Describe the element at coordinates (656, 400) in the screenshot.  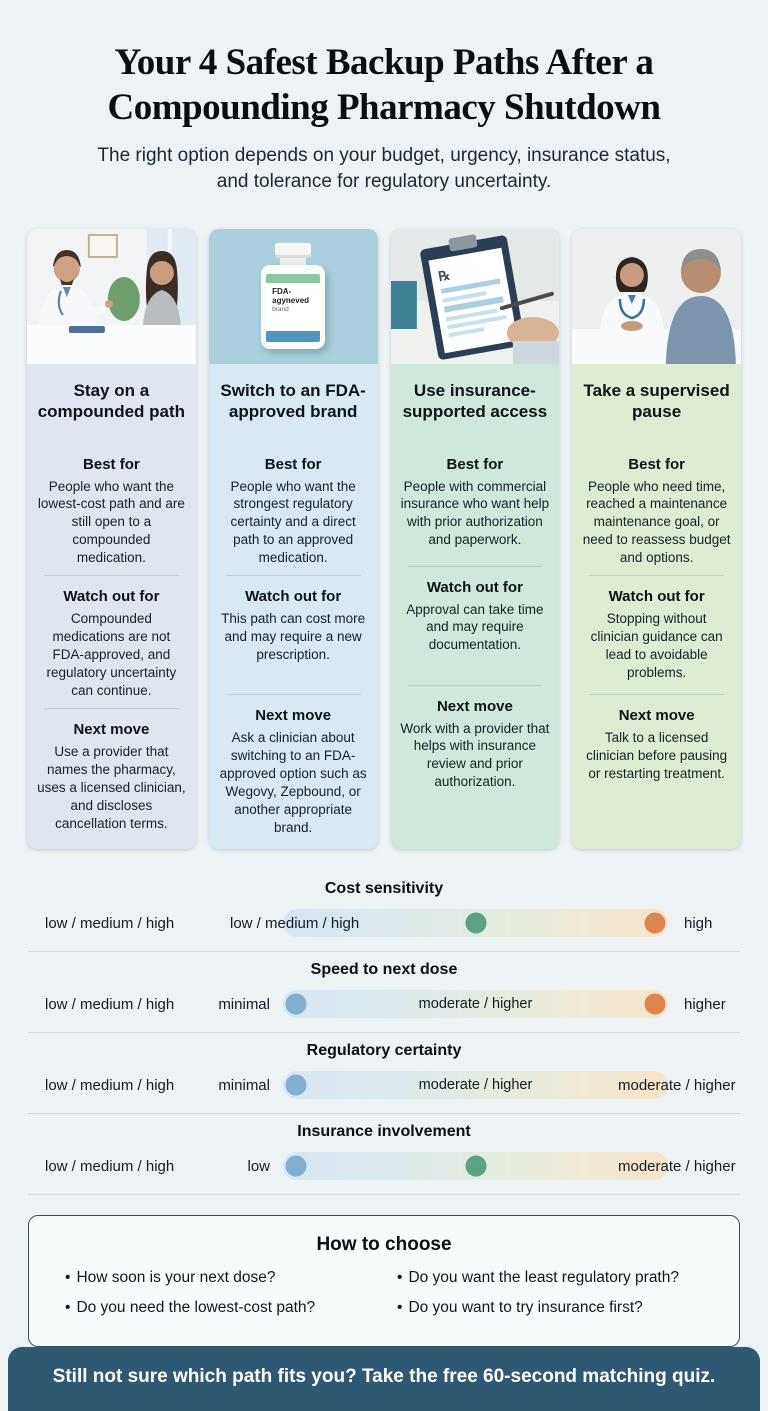
I see `card-title: Take a supervised pause` at that location.